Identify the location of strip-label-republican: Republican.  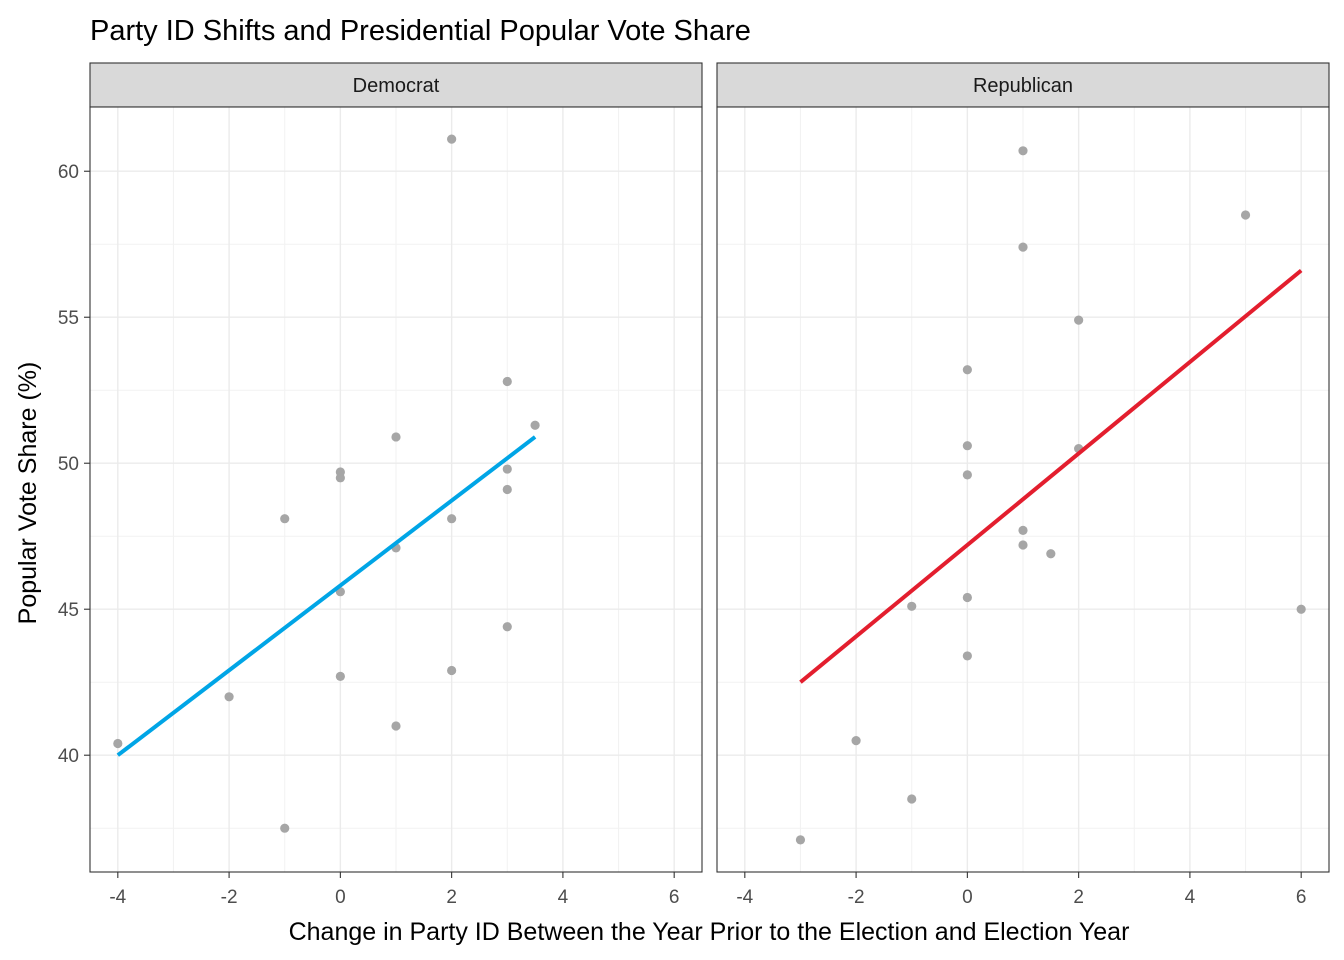
(1023, 86).